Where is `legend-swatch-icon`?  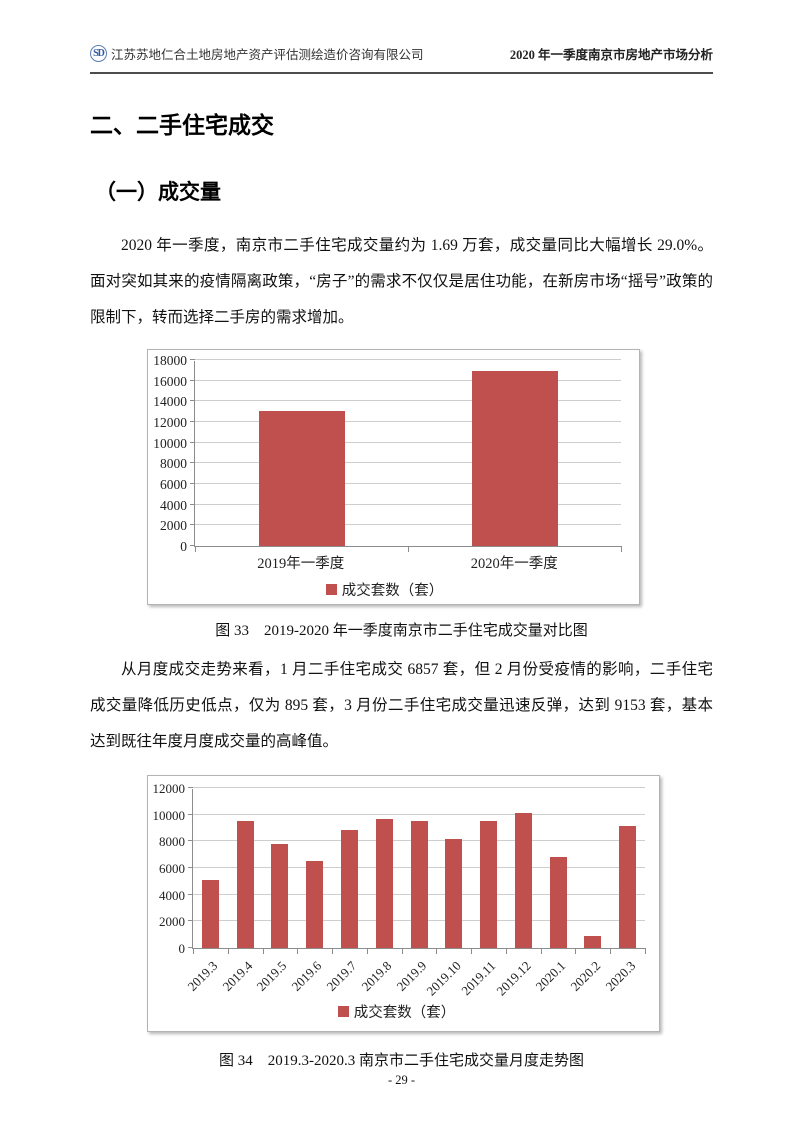
legend-swatch-icon is located at coordinates (331, 589).